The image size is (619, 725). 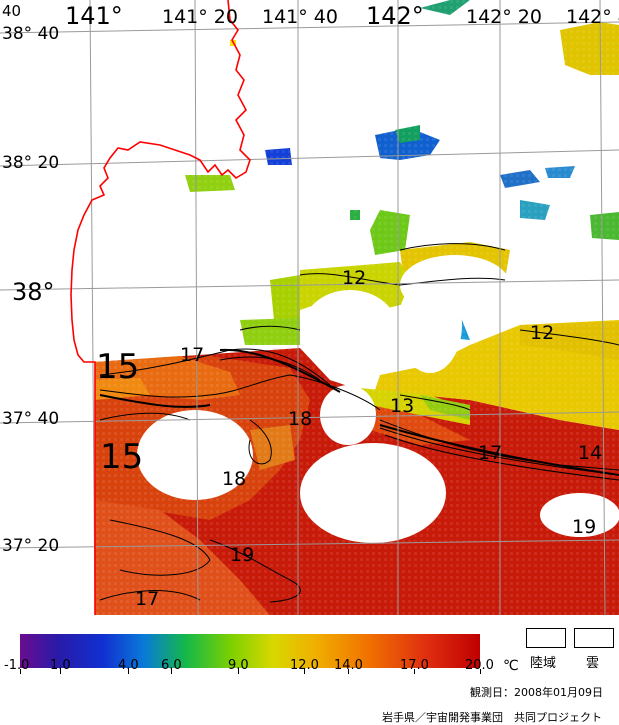 What do you see at coordinates (504, 17) in the screenshot?
I see `lon-label-142-20: 142° 20` at bounding box center [504, 17].